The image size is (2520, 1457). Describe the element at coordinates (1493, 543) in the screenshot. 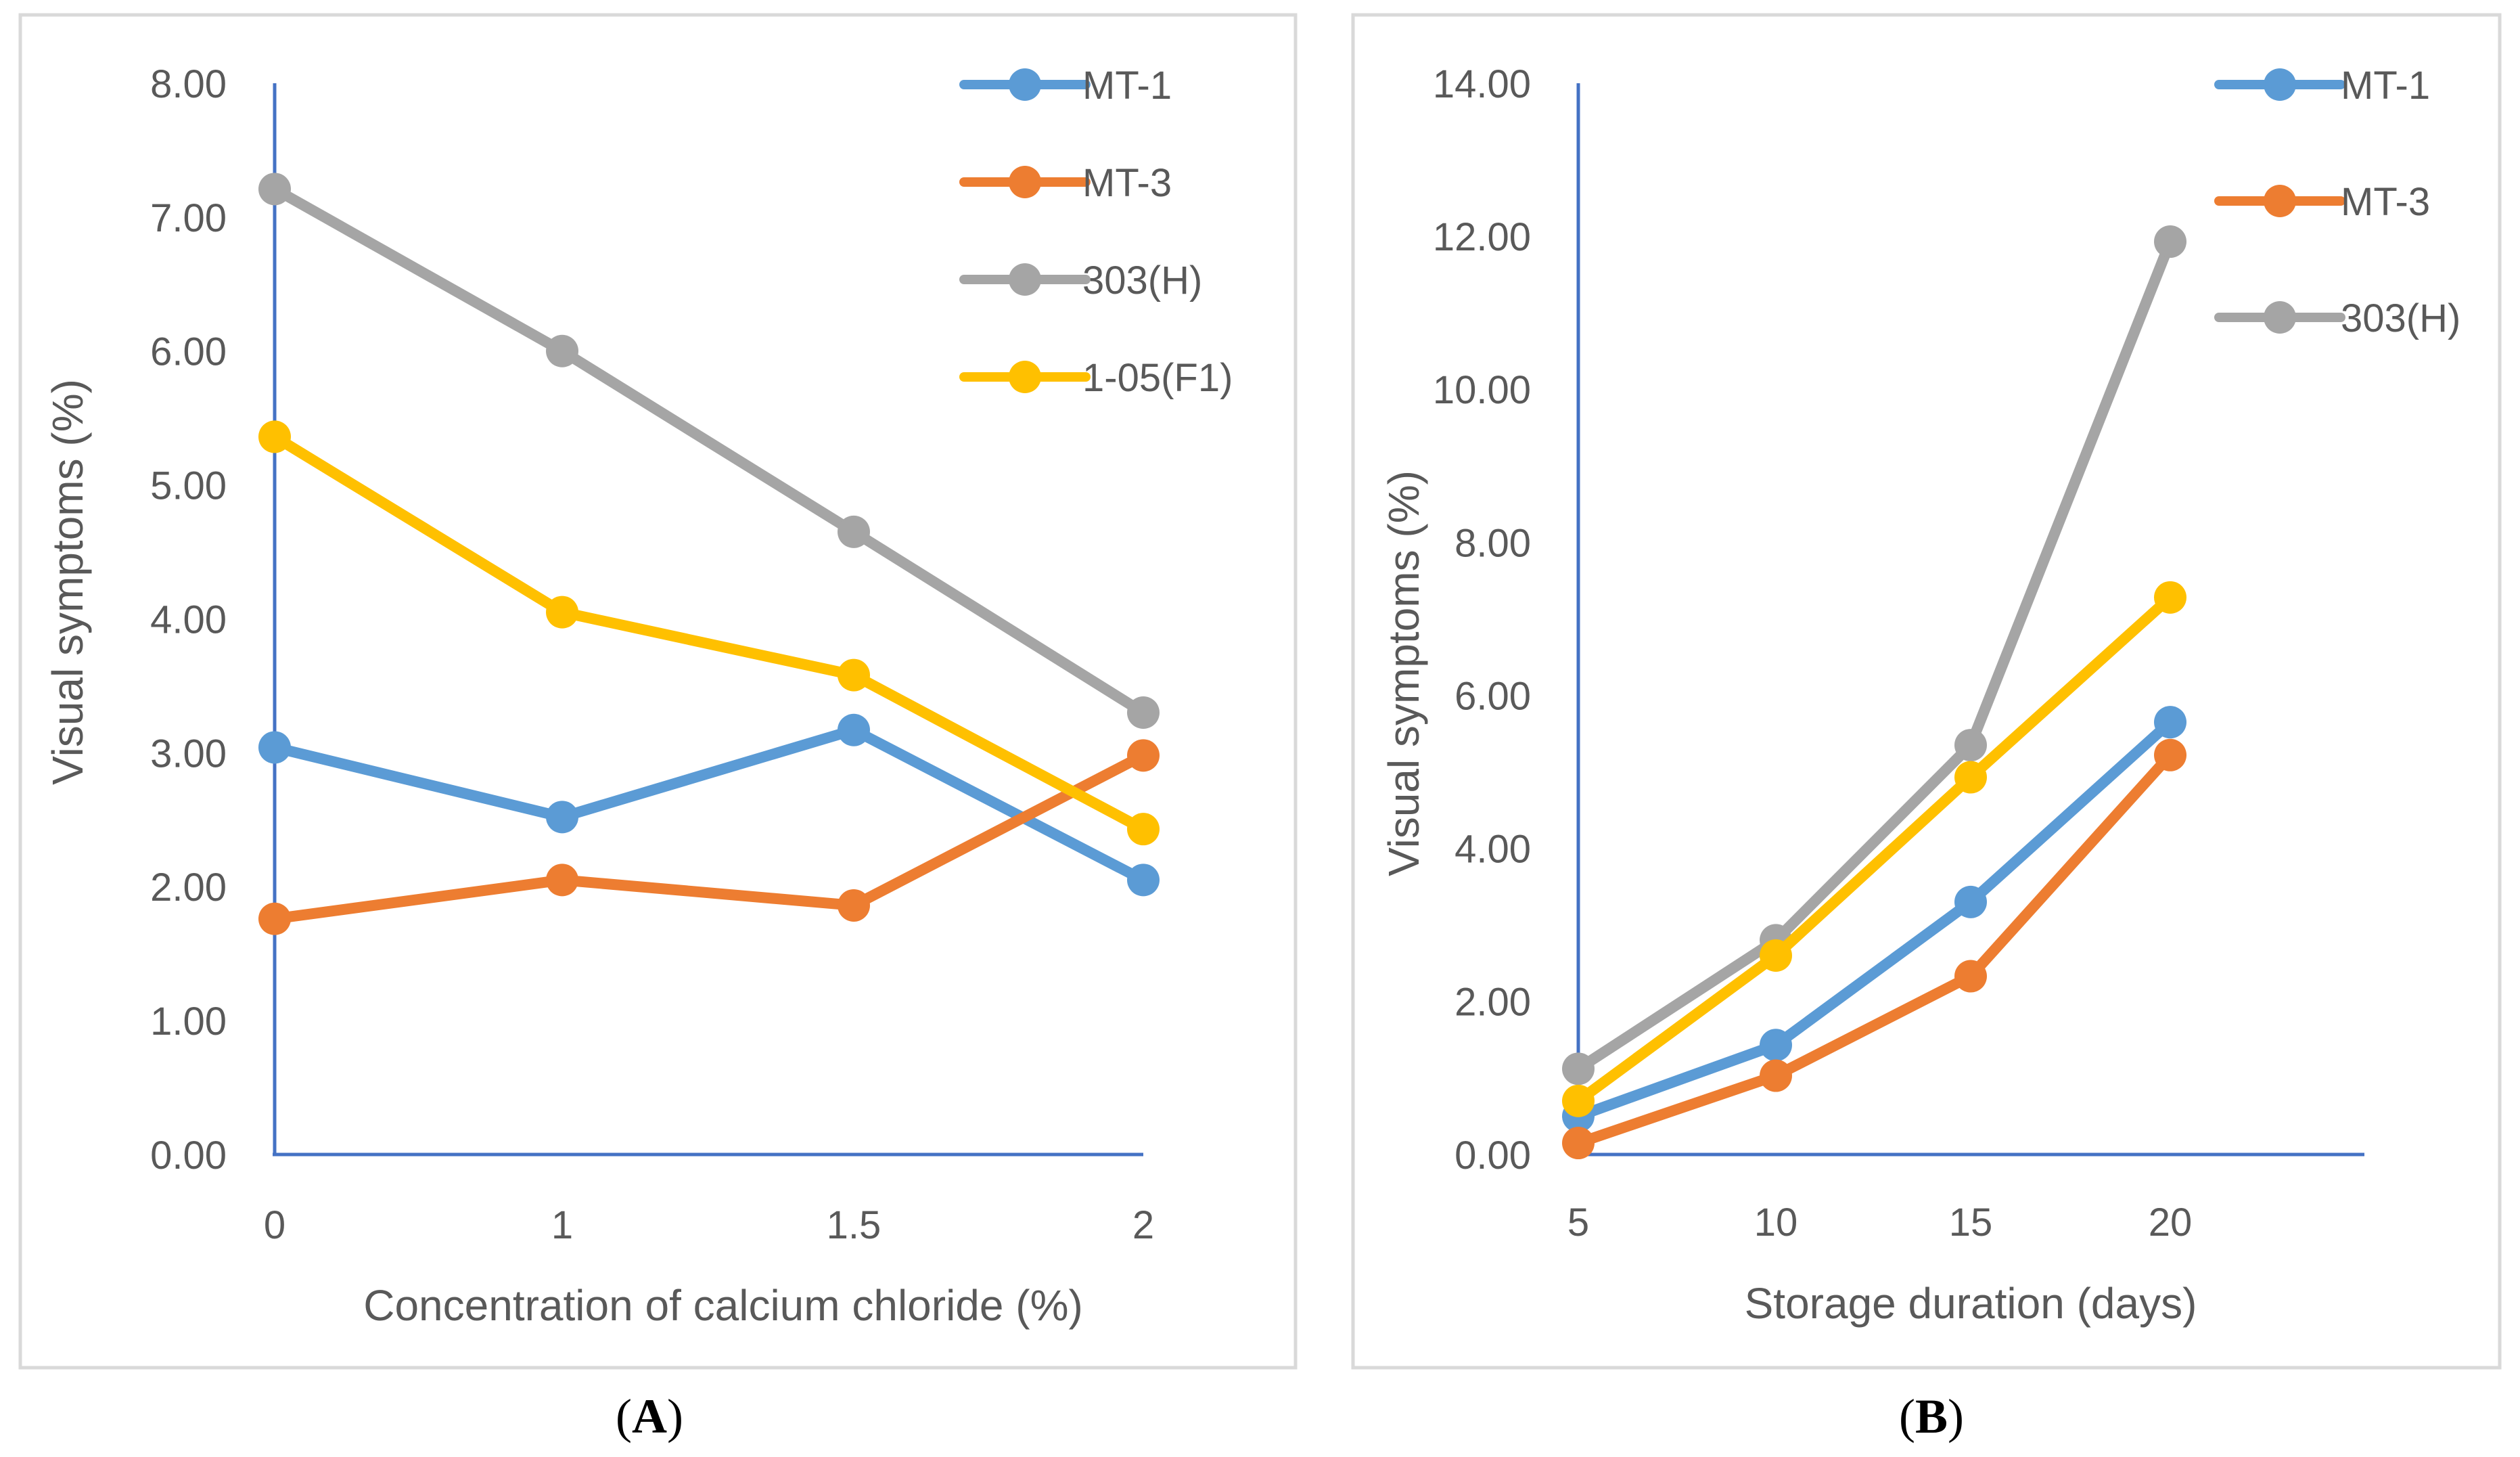

I see `chart-b-y-tick-label: 8.00` at that location.